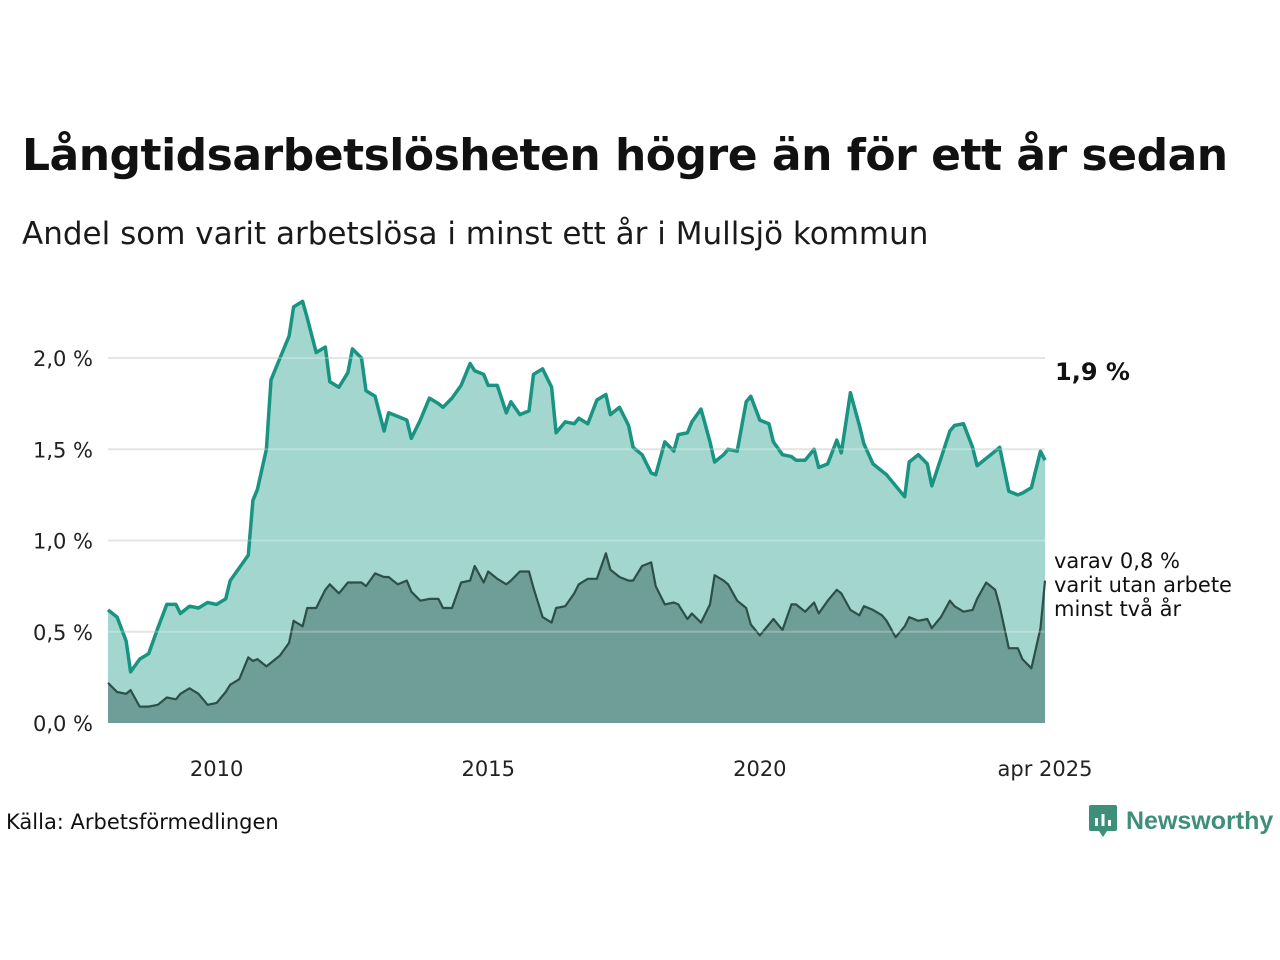 The width and height of the screenshot is (1280, 960). Describe the element at coordinates (1045, 769) in the screenshot. I see `x-tick-label: apr 2025` at that location.